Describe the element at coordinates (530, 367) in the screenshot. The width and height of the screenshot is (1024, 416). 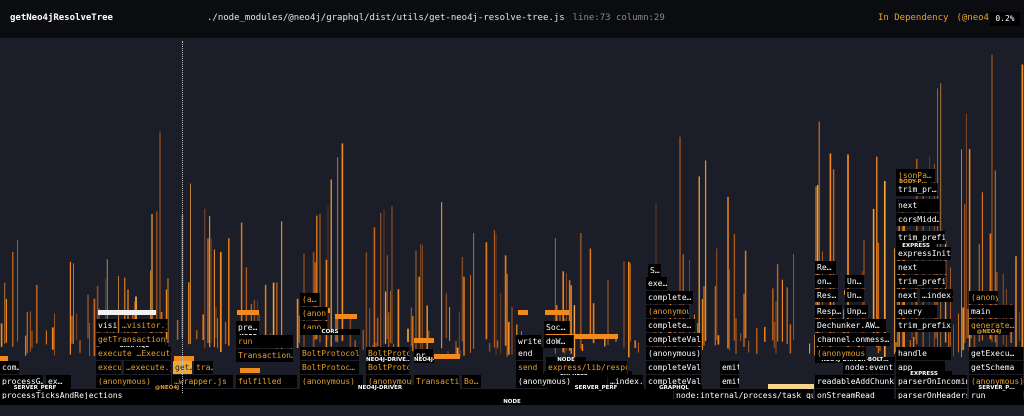
I see `flame-frame: send` at that location.